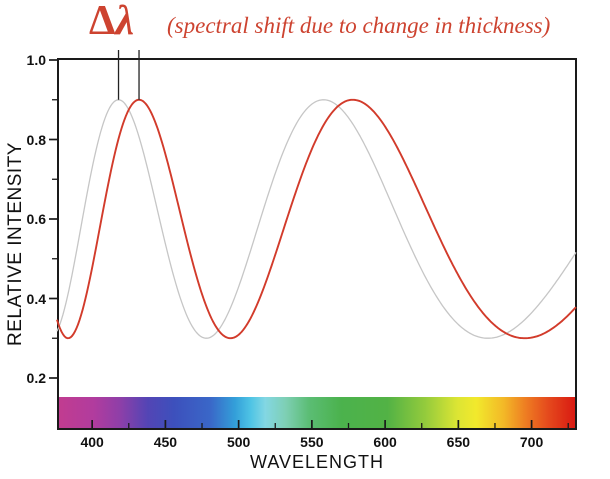 Image resolution: width=610 pixels, height=479 pixels. What do you see at coordinates (124, 22) in the screenshot?
I see `lambda-glyph: λ` at bounding box center [124, 22].